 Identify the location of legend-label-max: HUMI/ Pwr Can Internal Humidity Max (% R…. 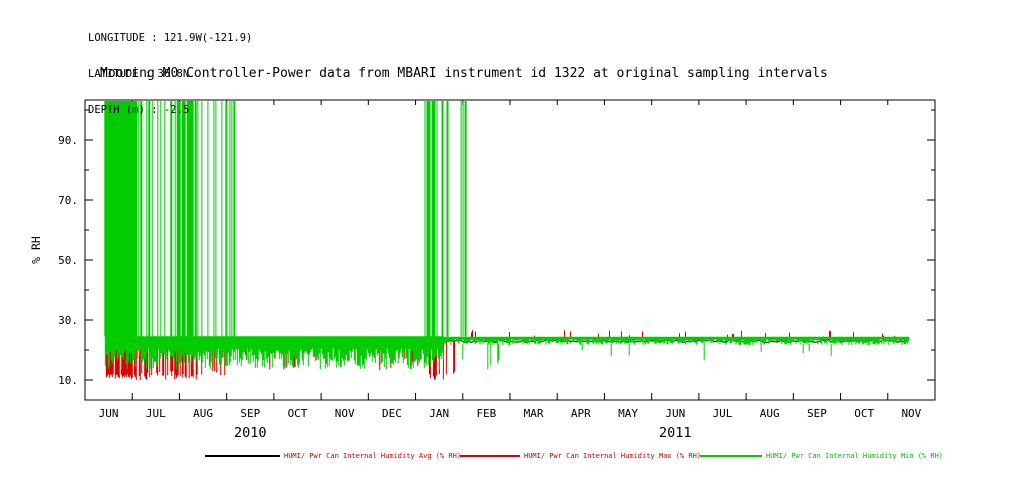
(613, 456).